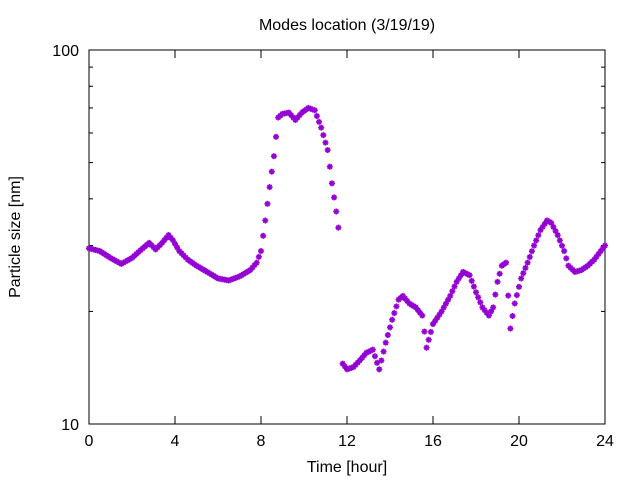  What do you see at coordinates (347, 25) in the screenshot?
I see `chart-title: Modes location (3/19/19)` at bounding box center [347, 25].